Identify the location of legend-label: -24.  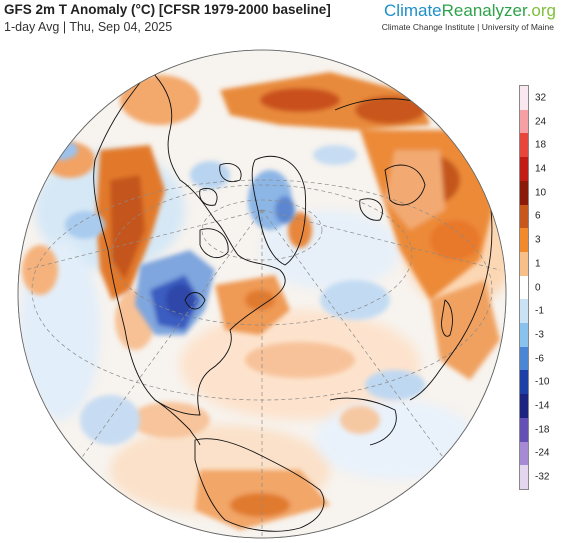
(542, 453).